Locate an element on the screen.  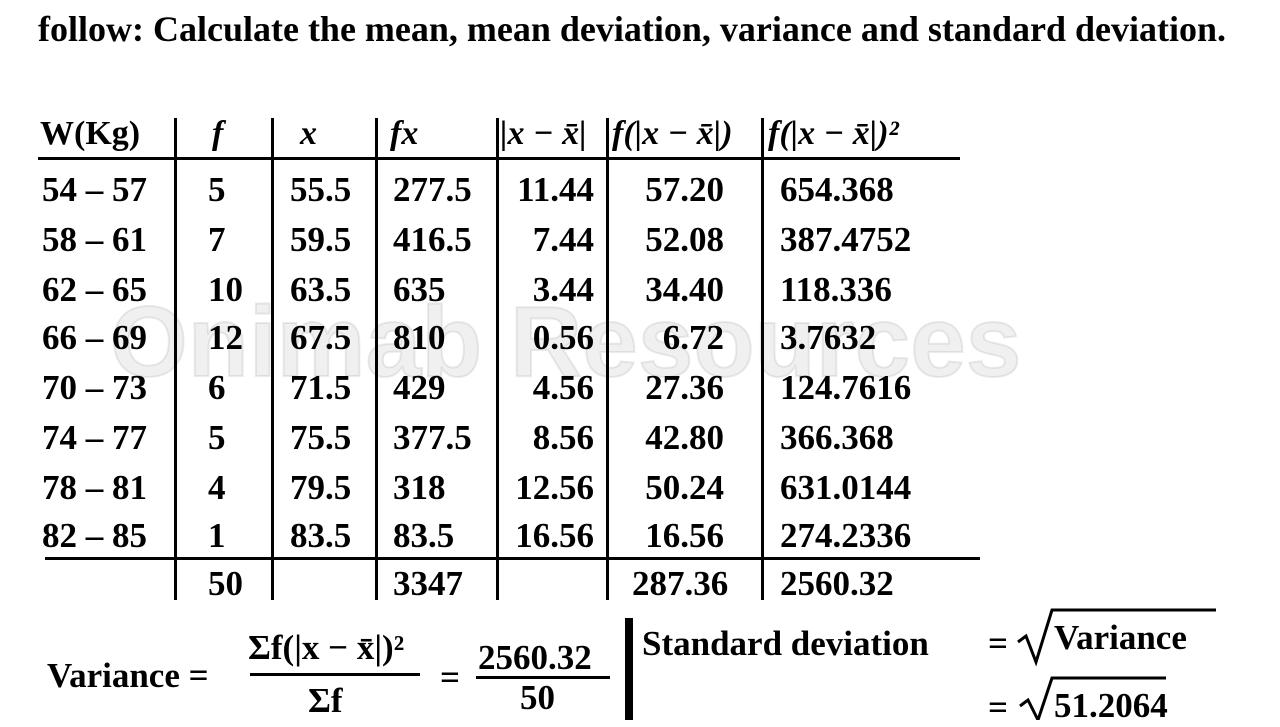
table-cell: 377.5 is located at coordinates (432, 437).